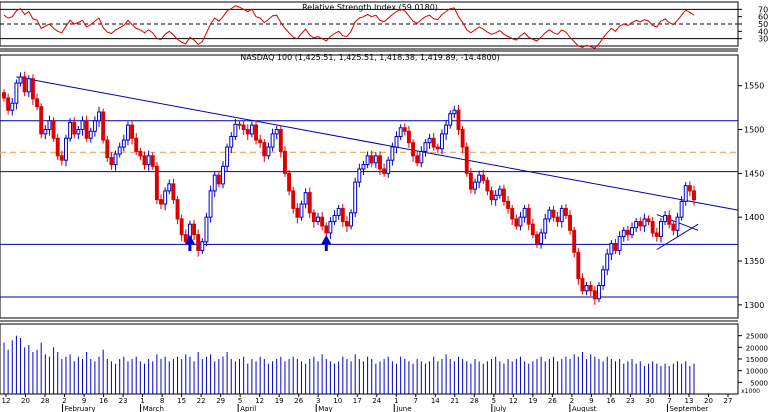 The image size is (770, 412). What do you see at coordinates (649, 401) in the screenshot?
I see `day-label: 30` at bounding box center [649, 401].